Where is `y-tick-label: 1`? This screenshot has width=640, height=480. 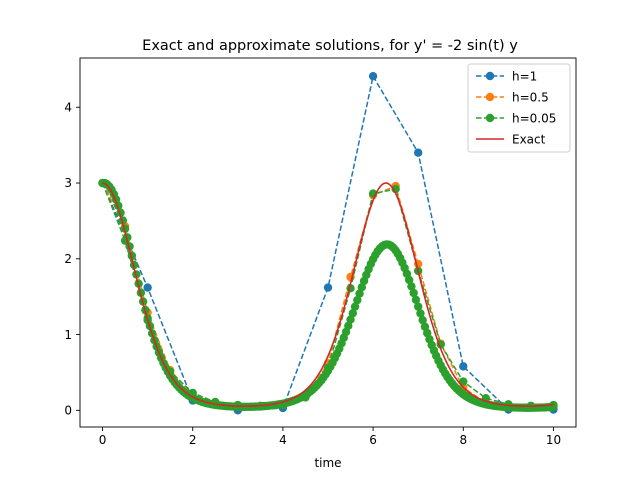
y-tick-label: 1 is located at coordinates (68, 335).